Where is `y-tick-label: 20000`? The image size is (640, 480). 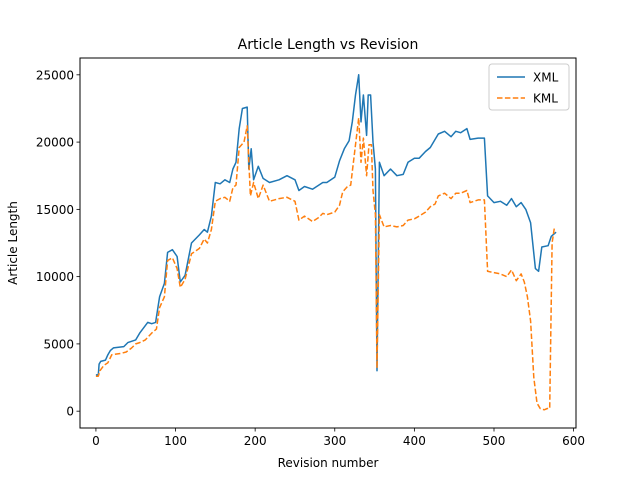 y-tick-label: 20000 is located at coordinates (55, 143).